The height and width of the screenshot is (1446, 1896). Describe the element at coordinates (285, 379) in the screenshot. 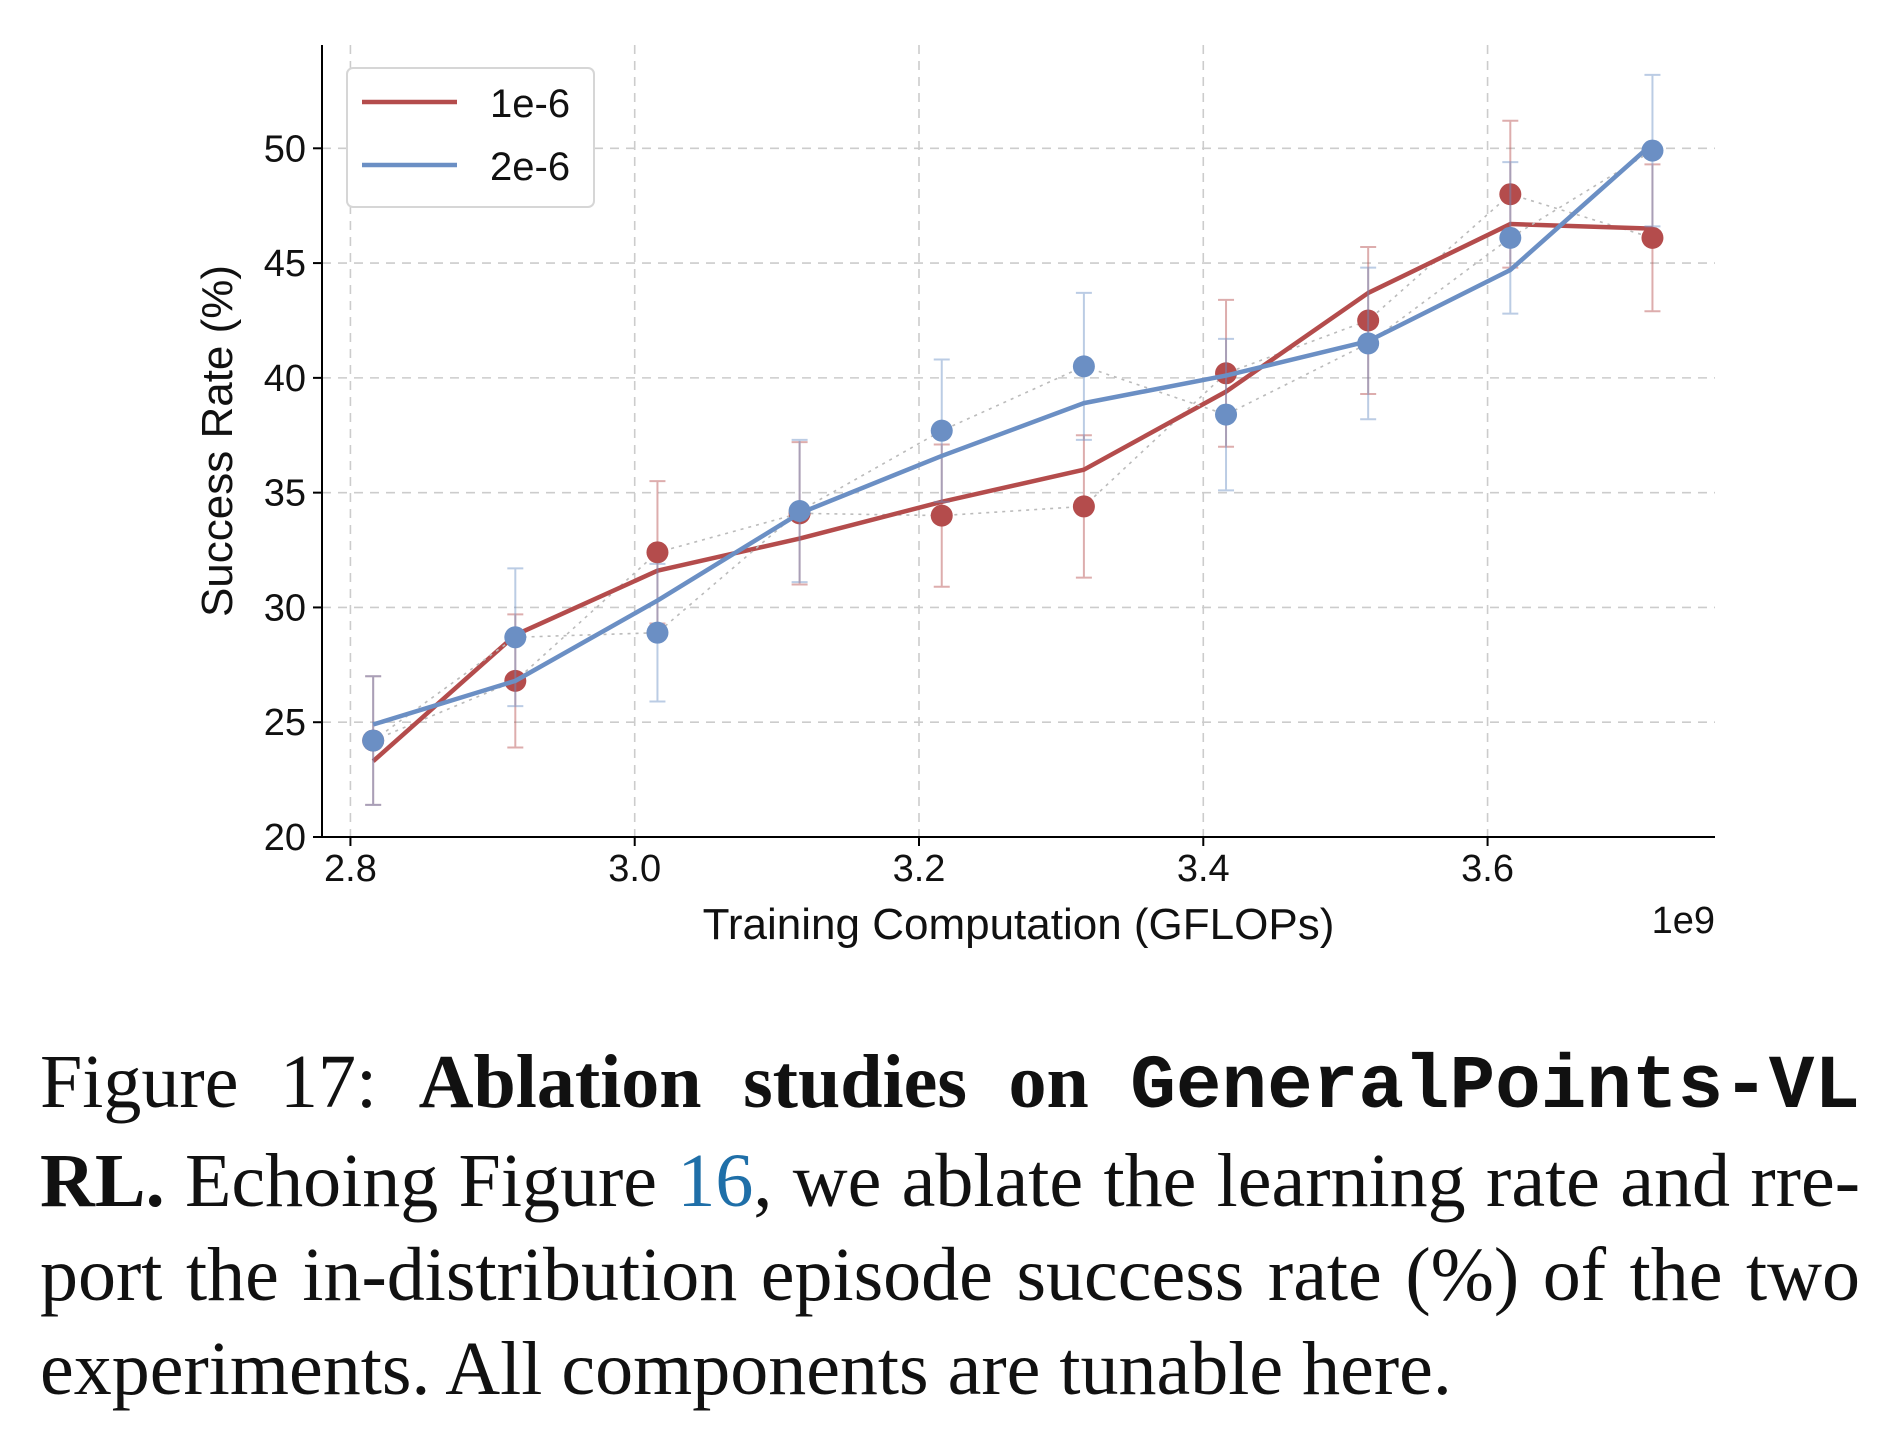

I see `y-tick-label: 40` at that location.